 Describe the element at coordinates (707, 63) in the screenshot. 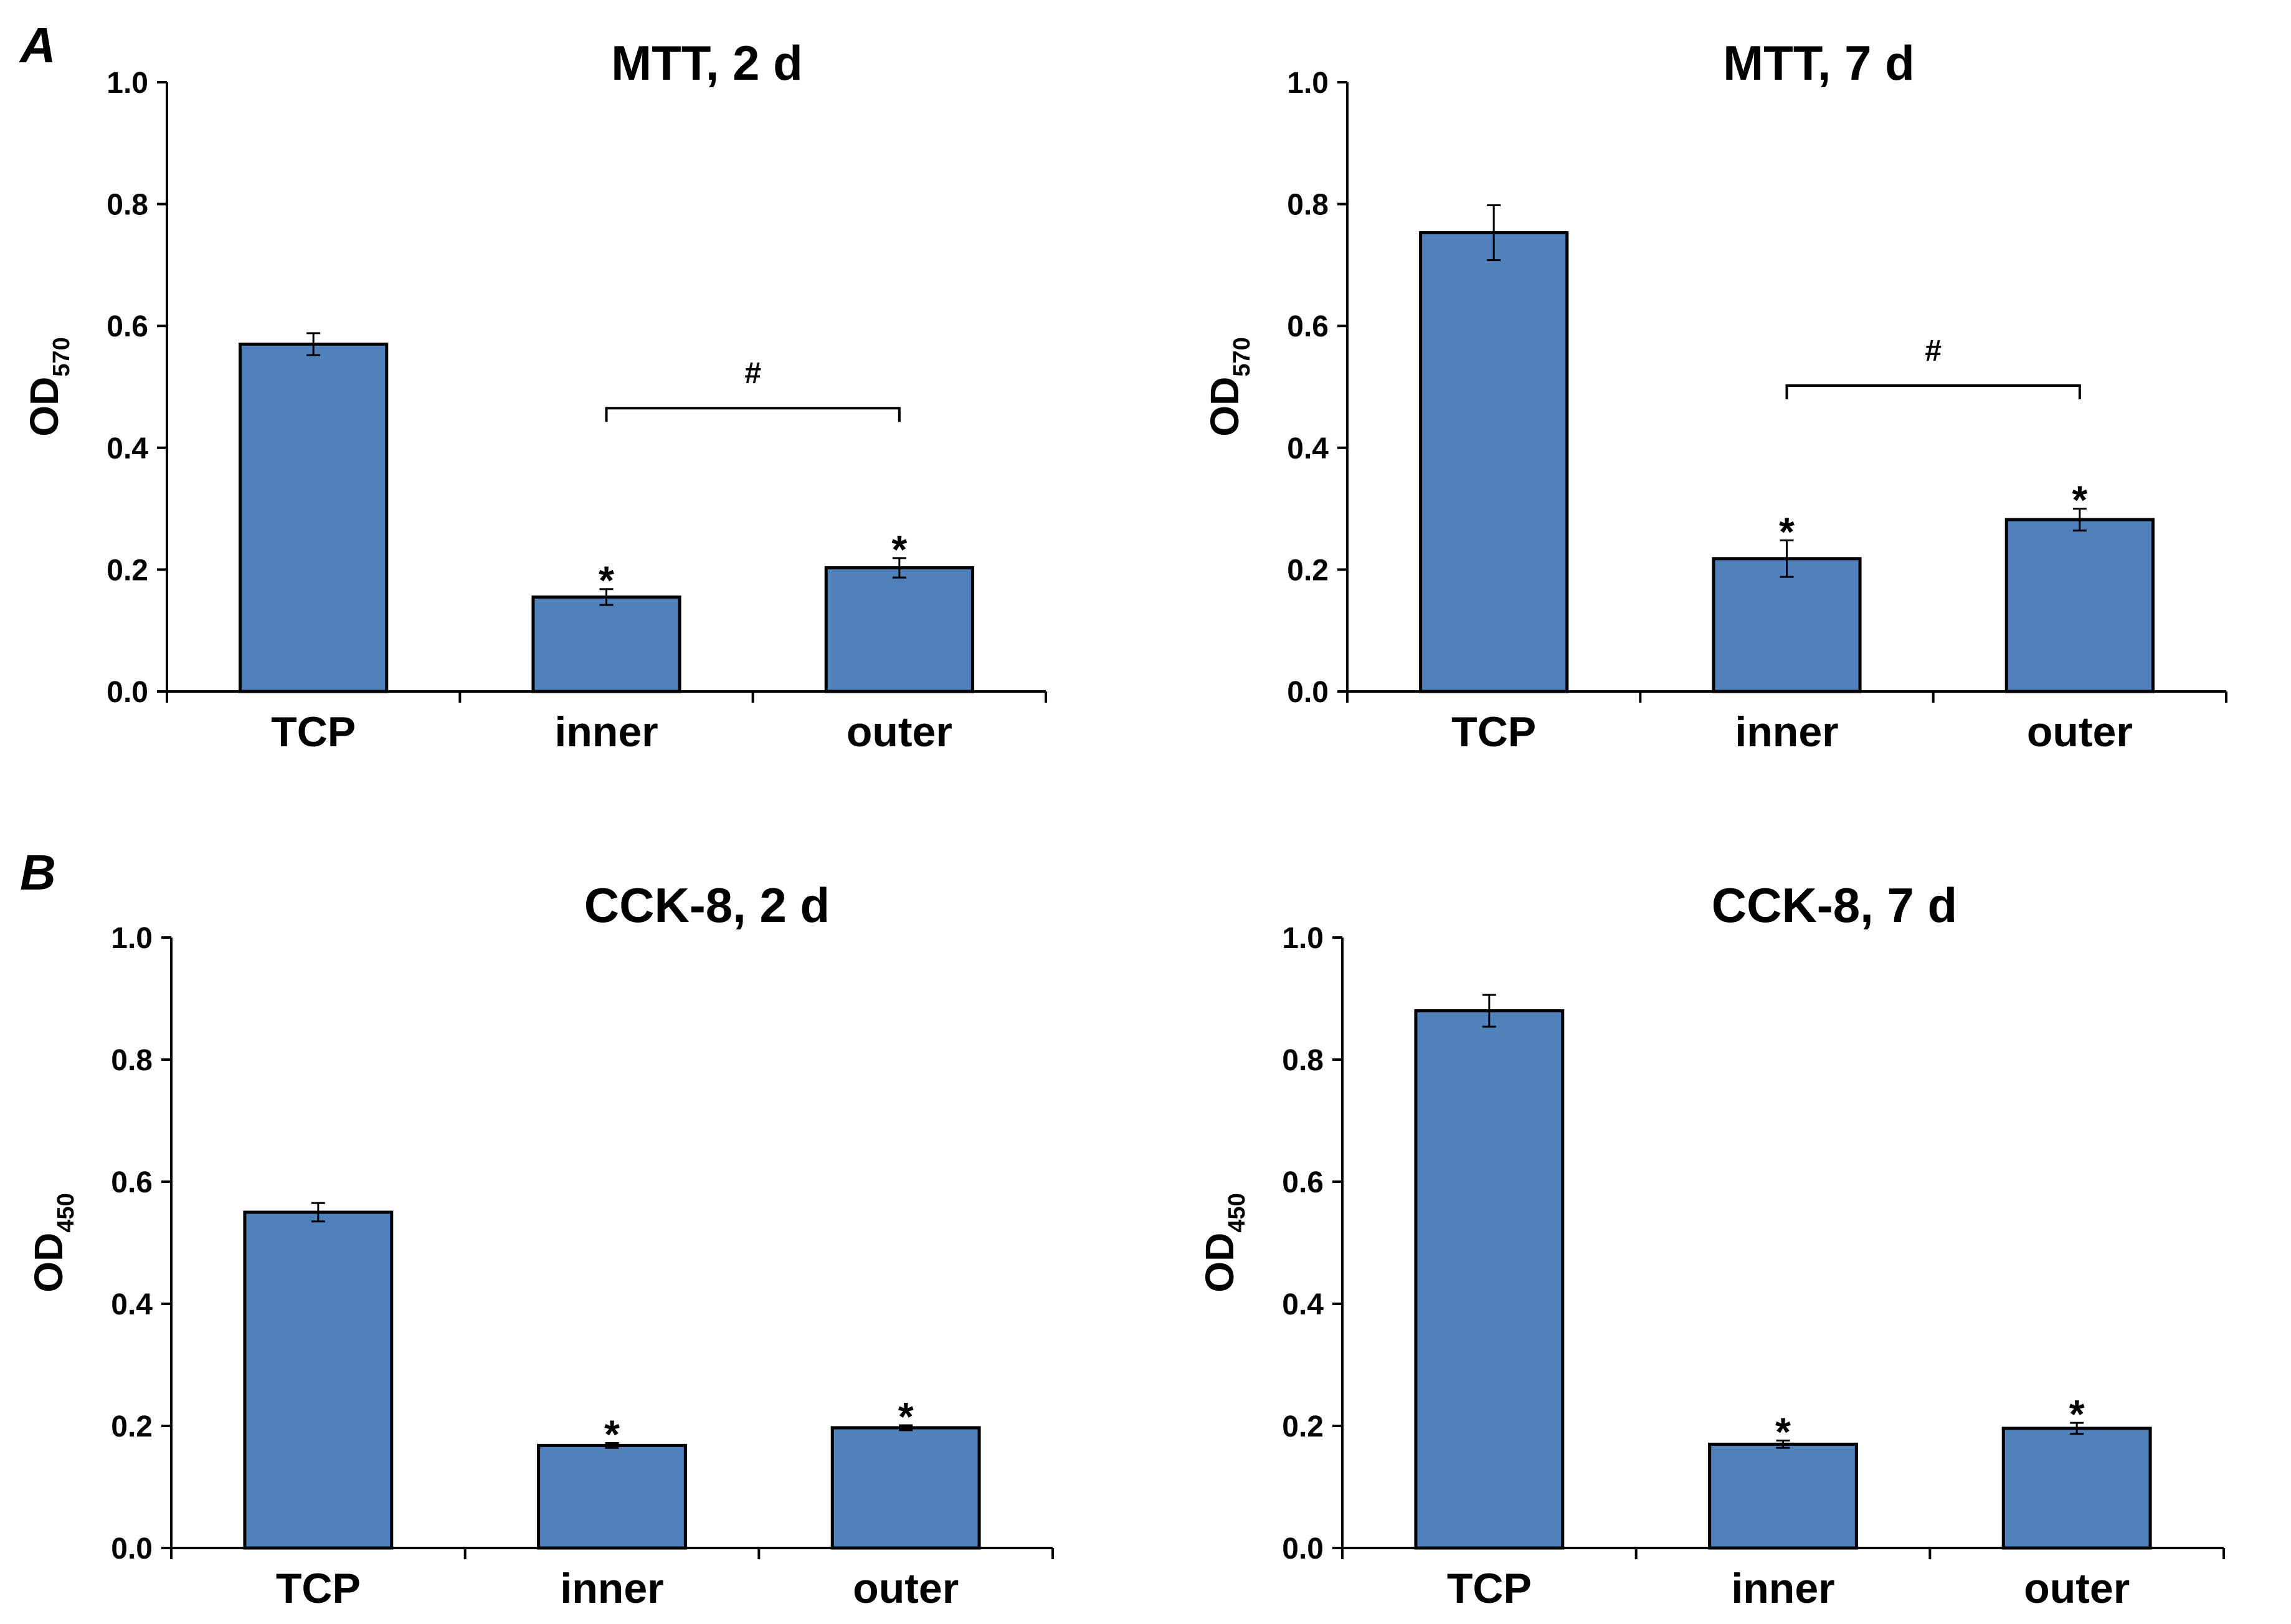

I see `chart-title: MTT, 2 d` at that location.